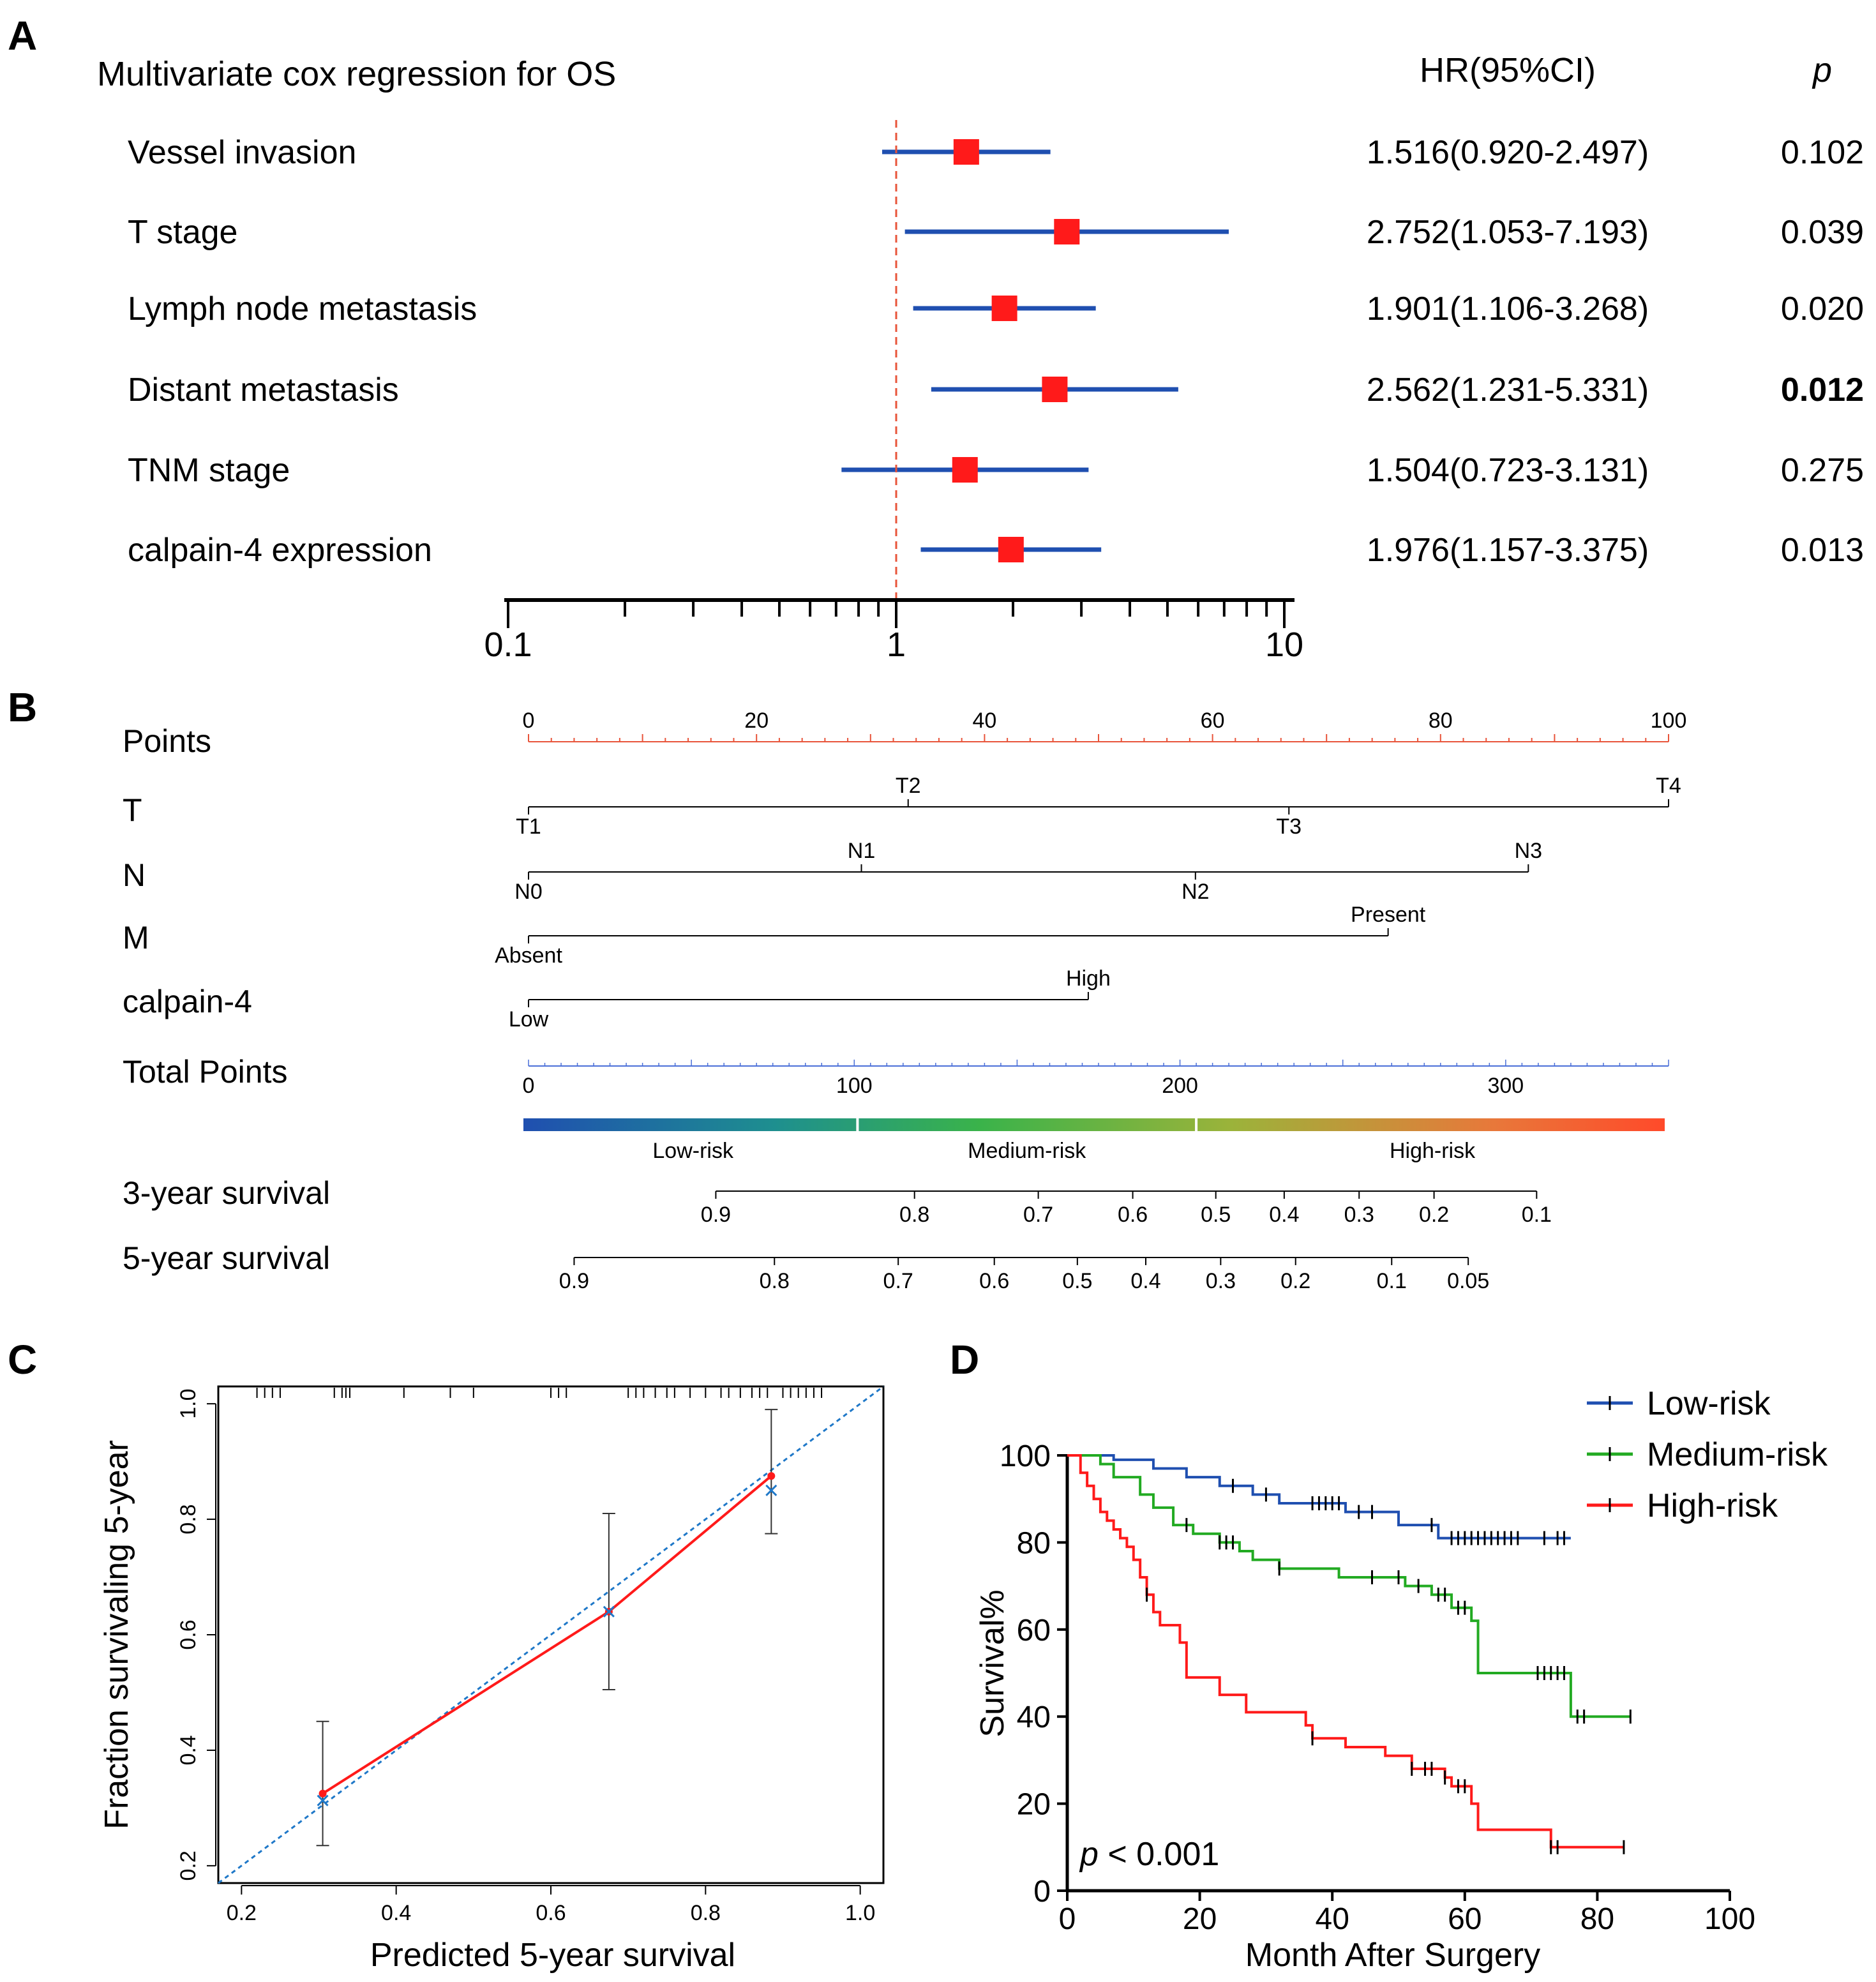 The image size is (1876, 1982). What do you see at coordinates (280, 550) in the screenshot?
I see `row-label-calpain-4-expression: calpain-4 expression` at bounding box center [280, 550].